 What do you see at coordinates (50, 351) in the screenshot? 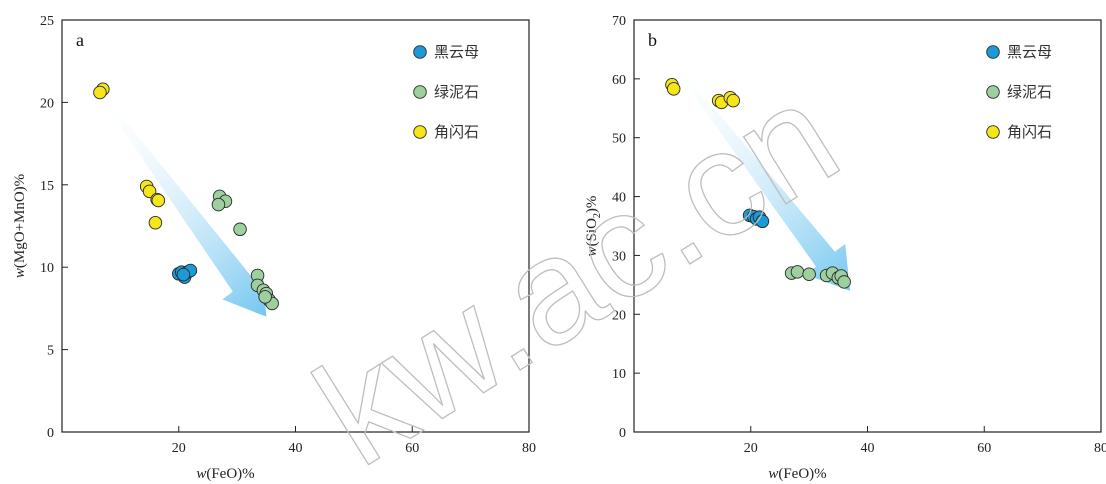
I see `y-tick-label: 5` at bounding box center [50, 351].